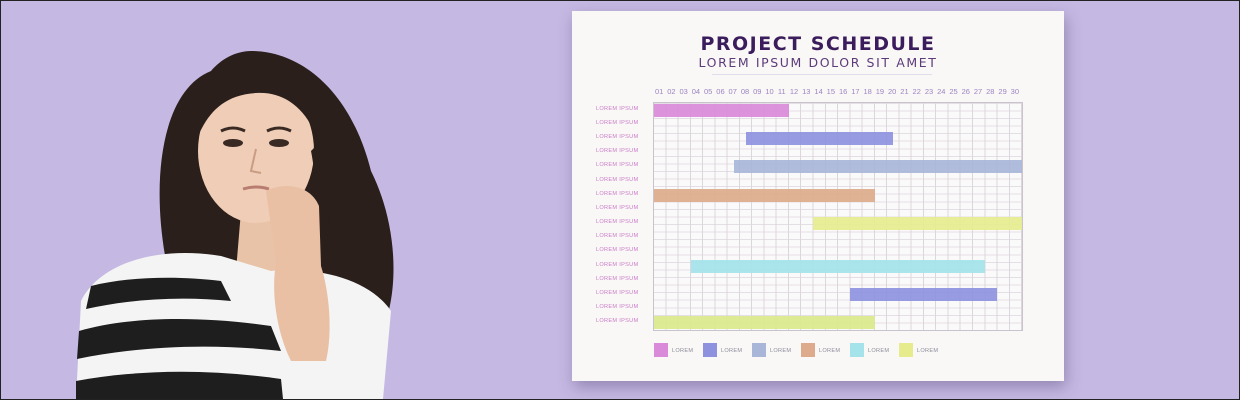 Image resolution: width=1240 pixels, height=400 pixels. What do you see at coordinates (867, 91) in the screenshot?
I see `day-tick-label: 18` at bounding box center [867, 91].